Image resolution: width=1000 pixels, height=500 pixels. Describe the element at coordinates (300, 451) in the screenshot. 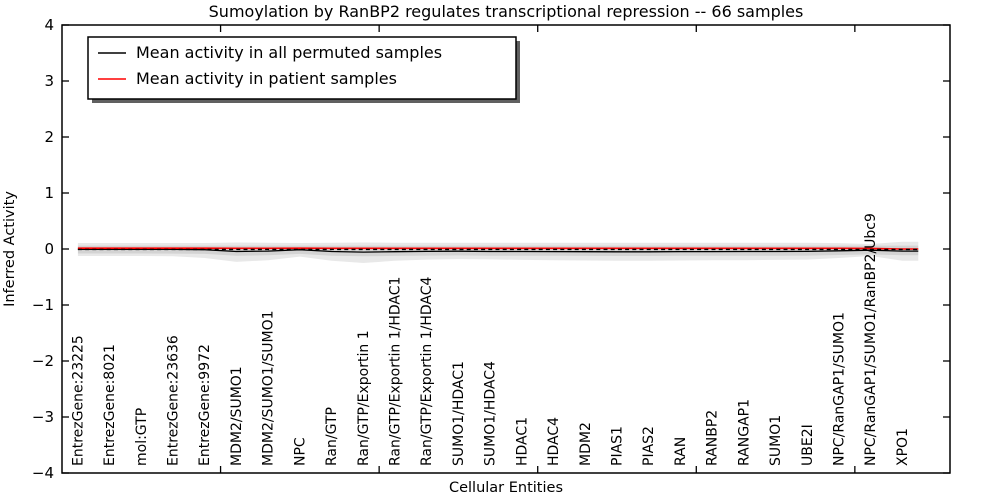

I see `x-category-label: NPC` at that location.